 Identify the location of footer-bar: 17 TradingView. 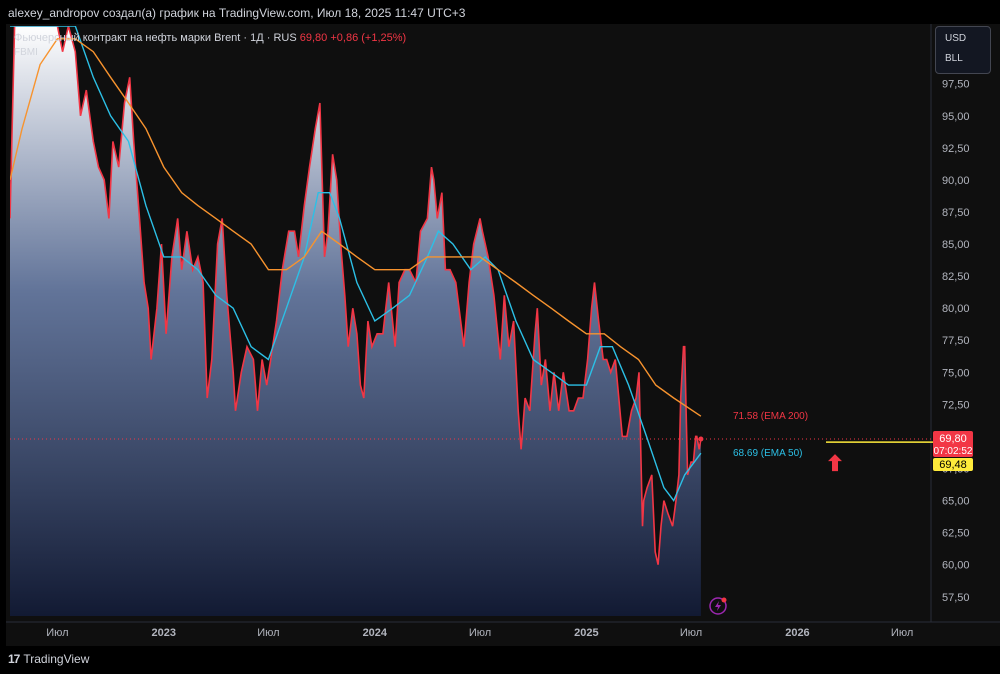
(500, 660).